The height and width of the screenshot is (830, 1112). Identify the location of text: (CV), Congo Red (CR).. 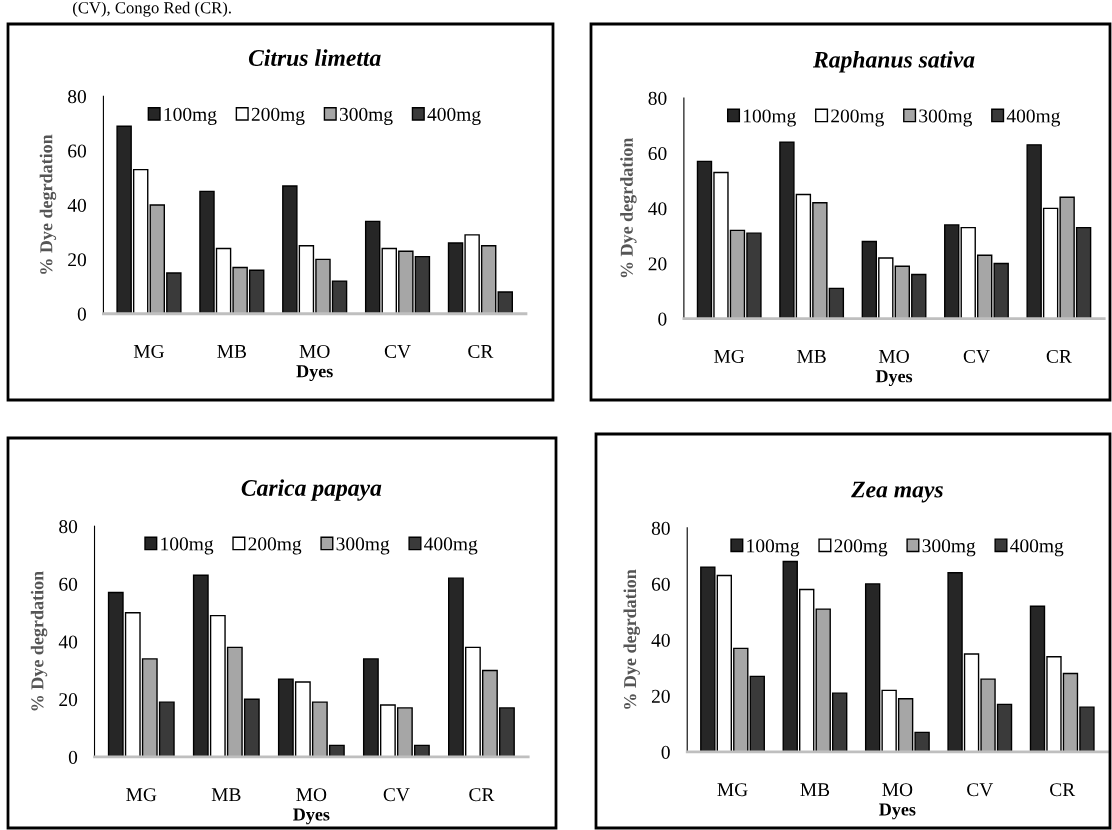
(152, 9).